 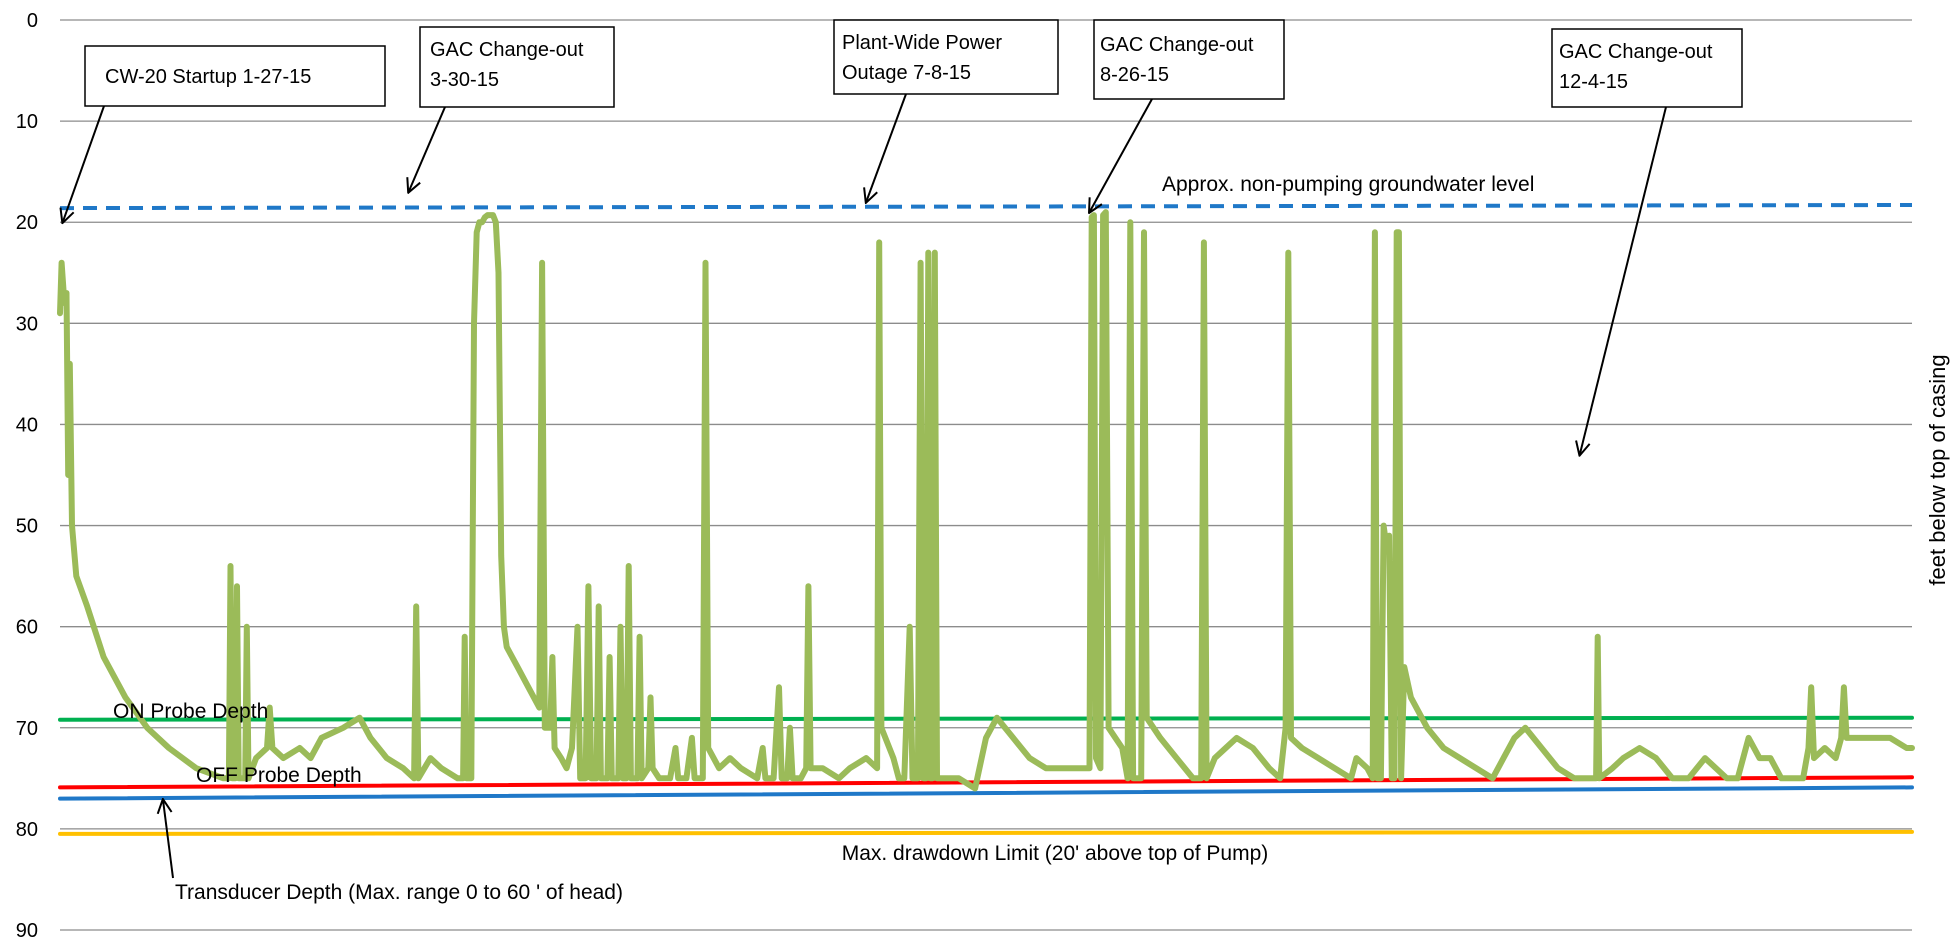 What do you see at coordinates (27, 425) in the screenshot?
I see `y-tick-label: 40` at bounding box center [27, 425].